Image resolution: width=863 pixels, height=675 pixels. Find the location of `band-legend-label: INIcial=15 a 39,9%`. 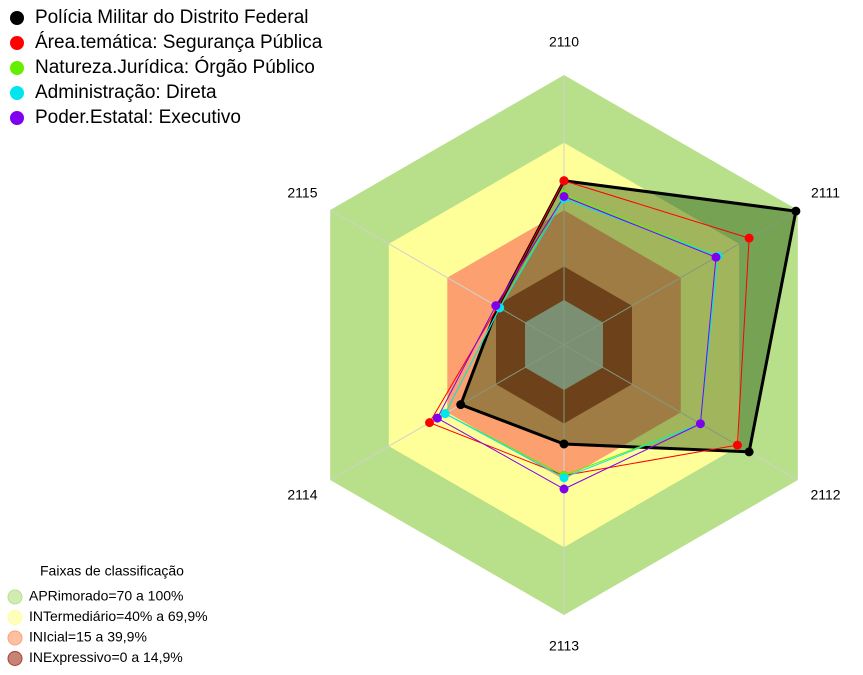

band-legend-label: INIcial=15 a 39,9% is located at coordinates (88, 637).